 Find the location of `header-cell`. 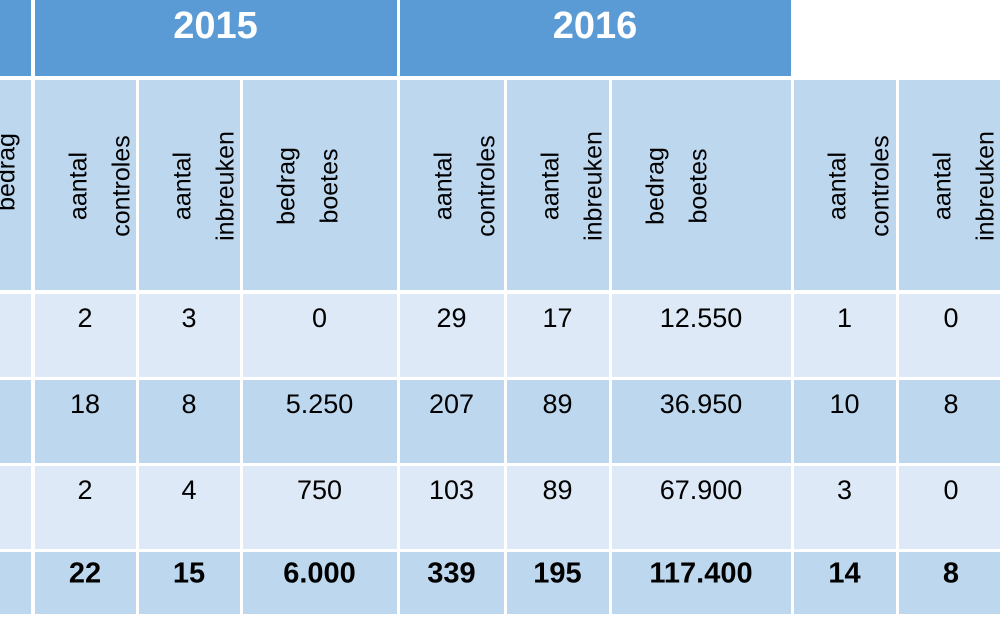

header-cell is located at coordinates (15, 38).